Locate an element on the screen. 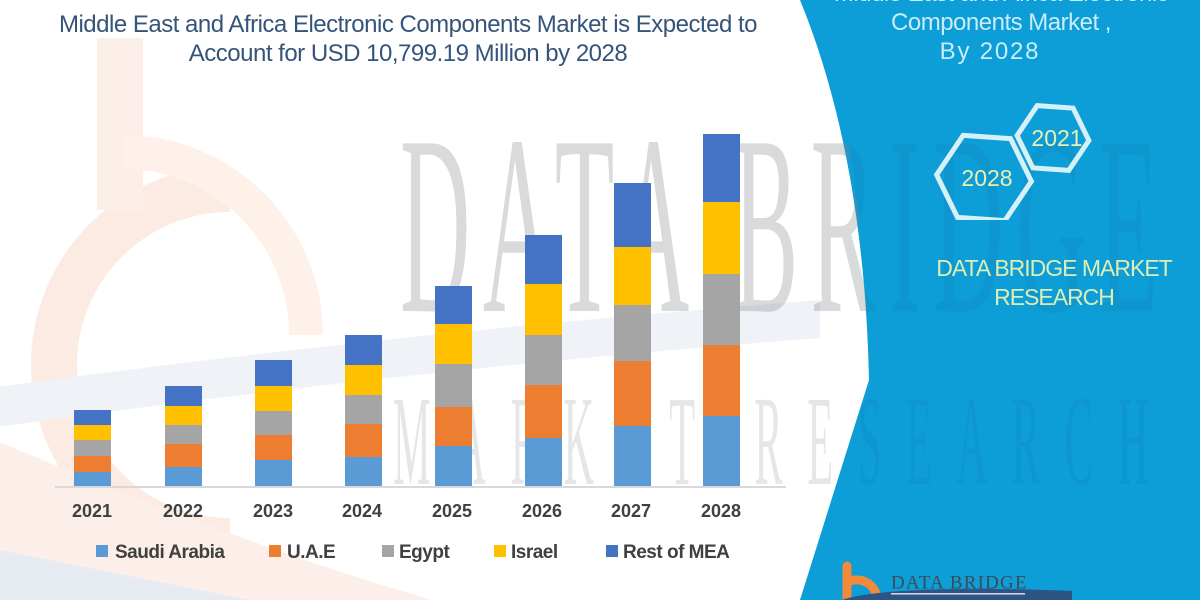 The height and width of the screenshot is (600, 1200). svg-text: MARKET RESEARCH is located at coordinates (982, 599).